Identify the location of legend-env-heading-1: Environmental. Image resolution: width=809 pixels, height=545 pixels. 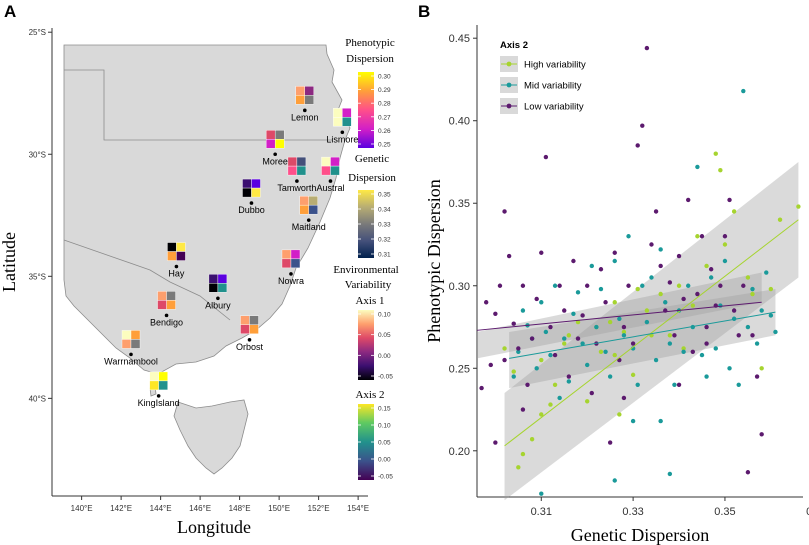
(365, 270).